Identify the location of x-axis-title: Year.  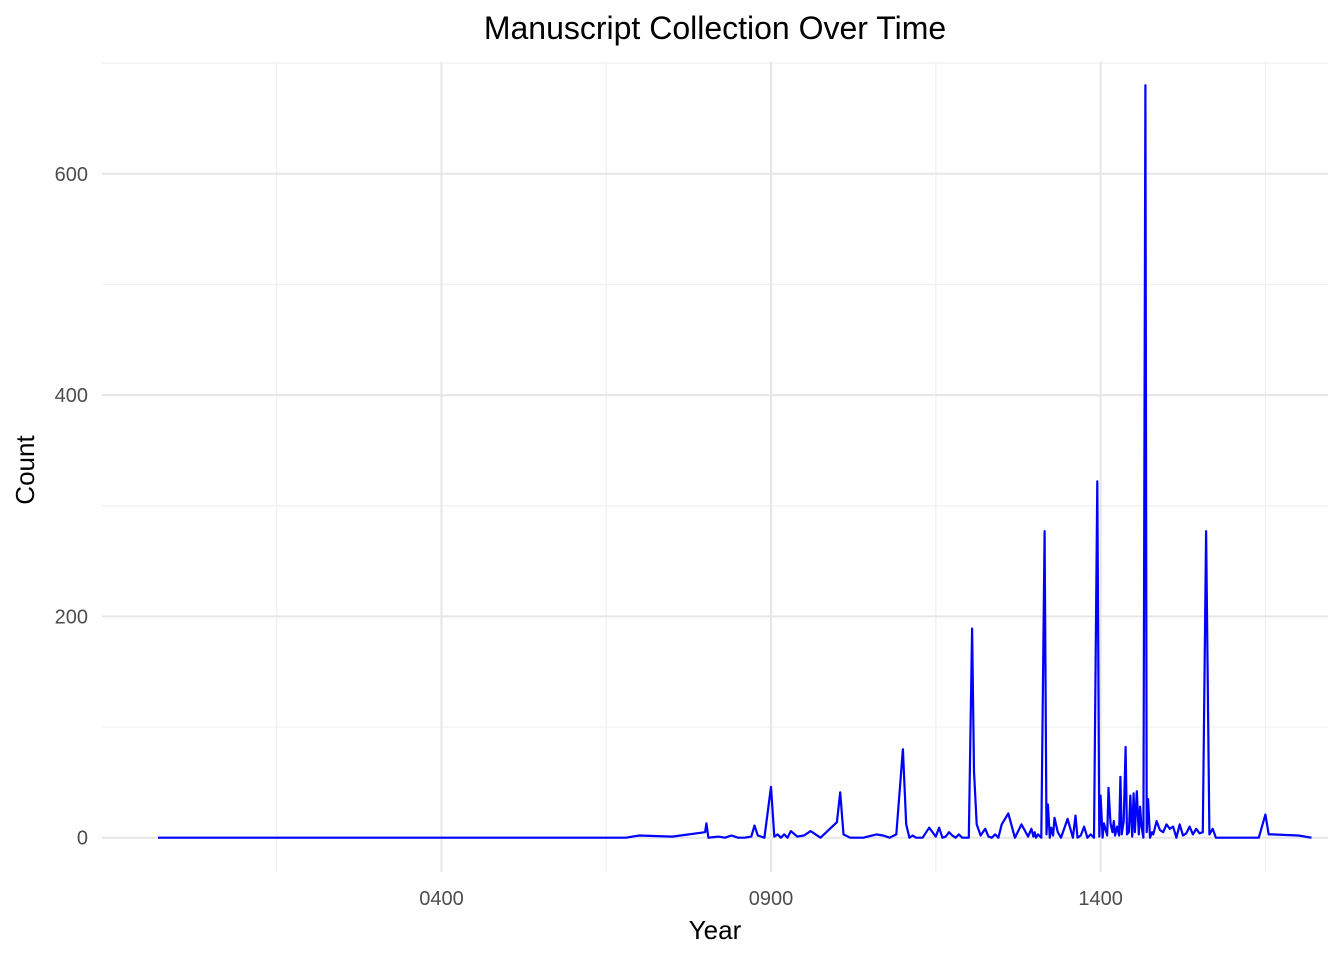
(715, 930).